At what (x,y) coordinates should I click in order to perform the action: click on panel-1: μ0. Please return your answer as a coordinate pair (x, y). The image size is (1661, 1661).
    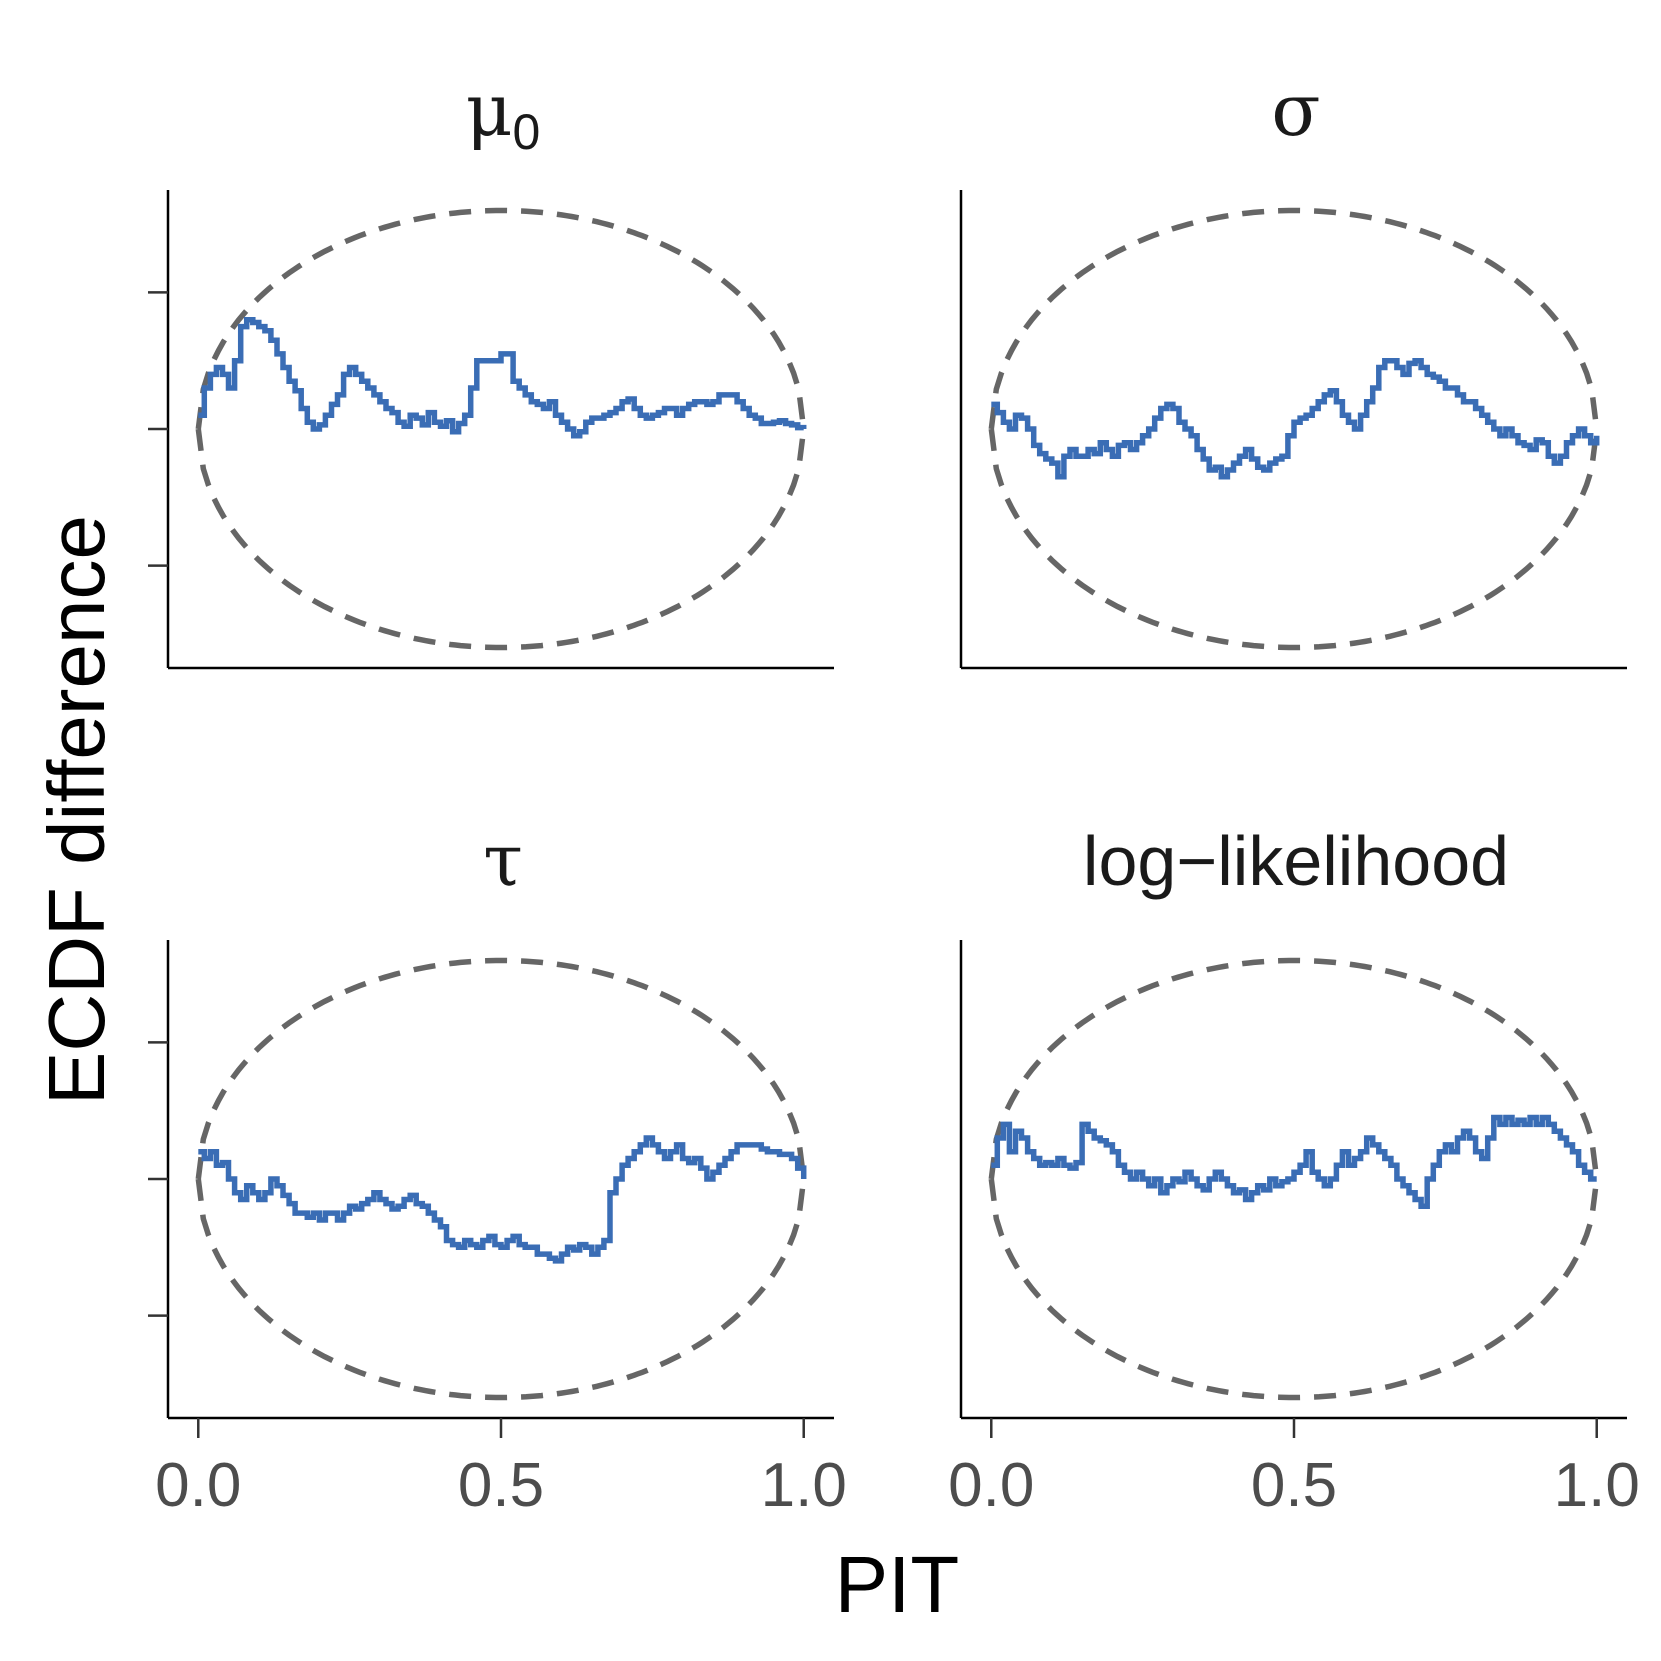
    Looking at the image, I should click on (491, 369).